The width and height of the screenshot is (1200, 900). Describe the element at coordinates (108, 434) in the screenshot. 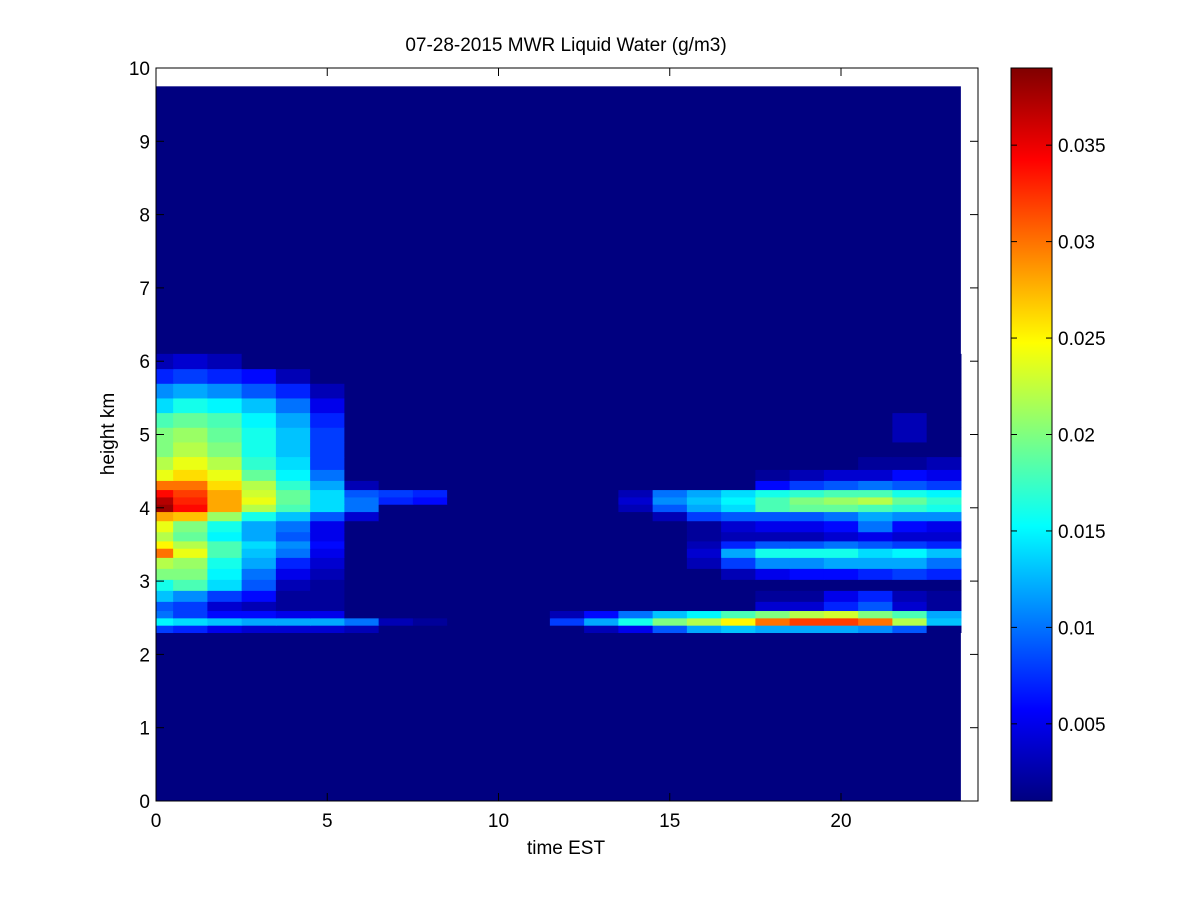

I see `y-axis-label: height km` at that location.